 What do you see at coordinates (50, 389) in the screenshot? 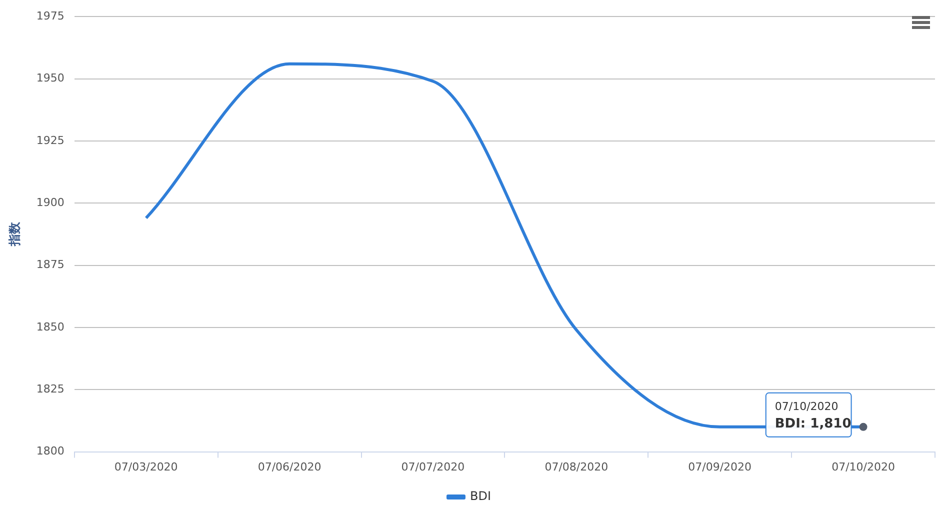
I see `y-tick-label: 1825` at bounding box center [50, 389].